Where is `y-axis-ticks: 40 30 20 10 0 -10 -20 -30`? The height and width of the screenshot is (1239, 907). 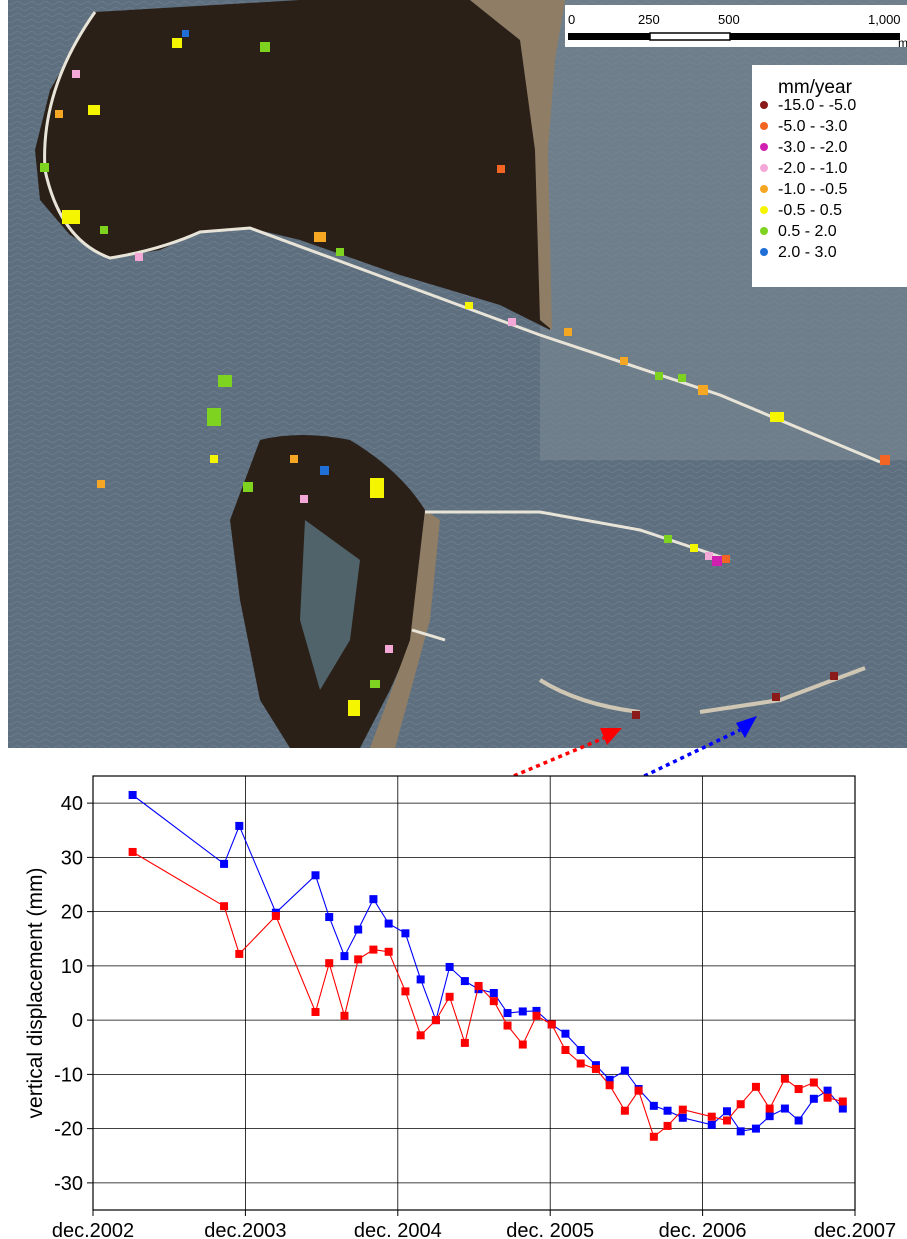 y-axis-ticks: 40 30 20 10 0 -10 -20 -30 is located at coordinates (73, 994).